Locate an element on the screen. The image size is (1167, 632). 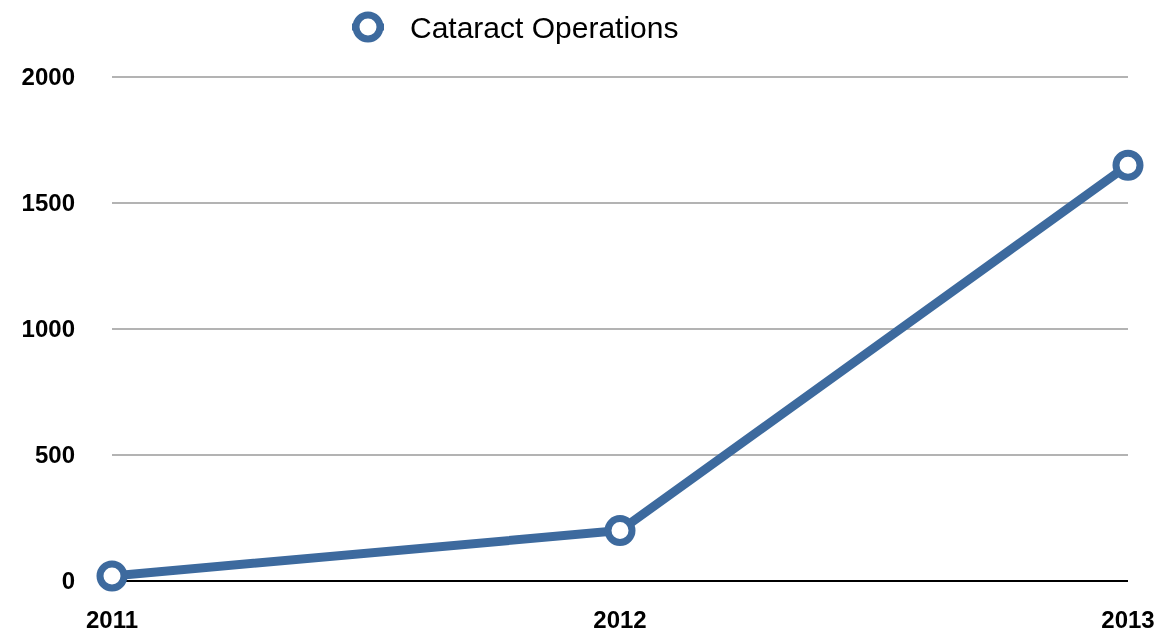
y-tick-label: 0 is located at coordinates (68, 581).